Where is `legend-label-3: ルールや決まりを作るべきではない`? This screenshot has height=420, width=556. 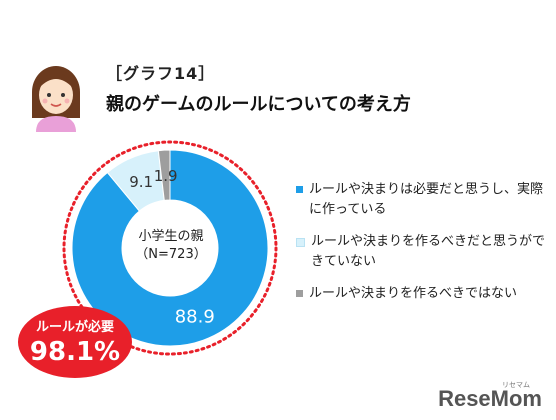 legend-label-3: ルールや決まりを作るべきではない is located at coordinates (413, 293).